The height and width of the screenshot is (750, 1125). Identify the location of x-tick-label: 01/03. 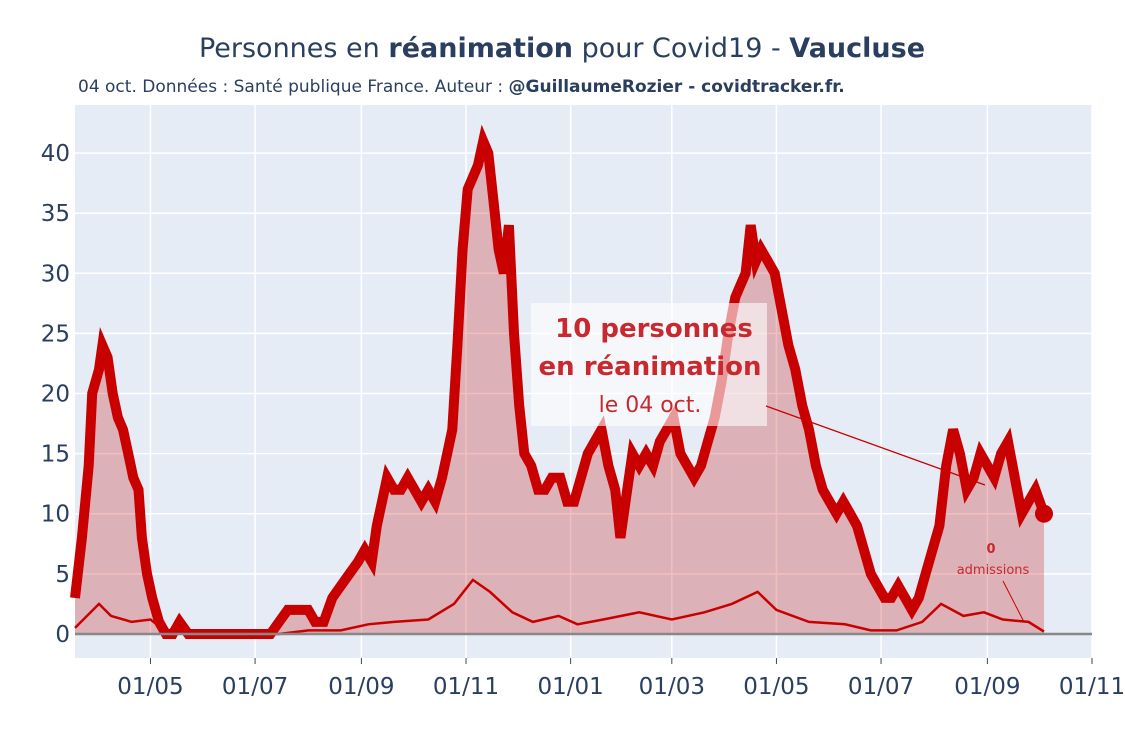
(672, 687).